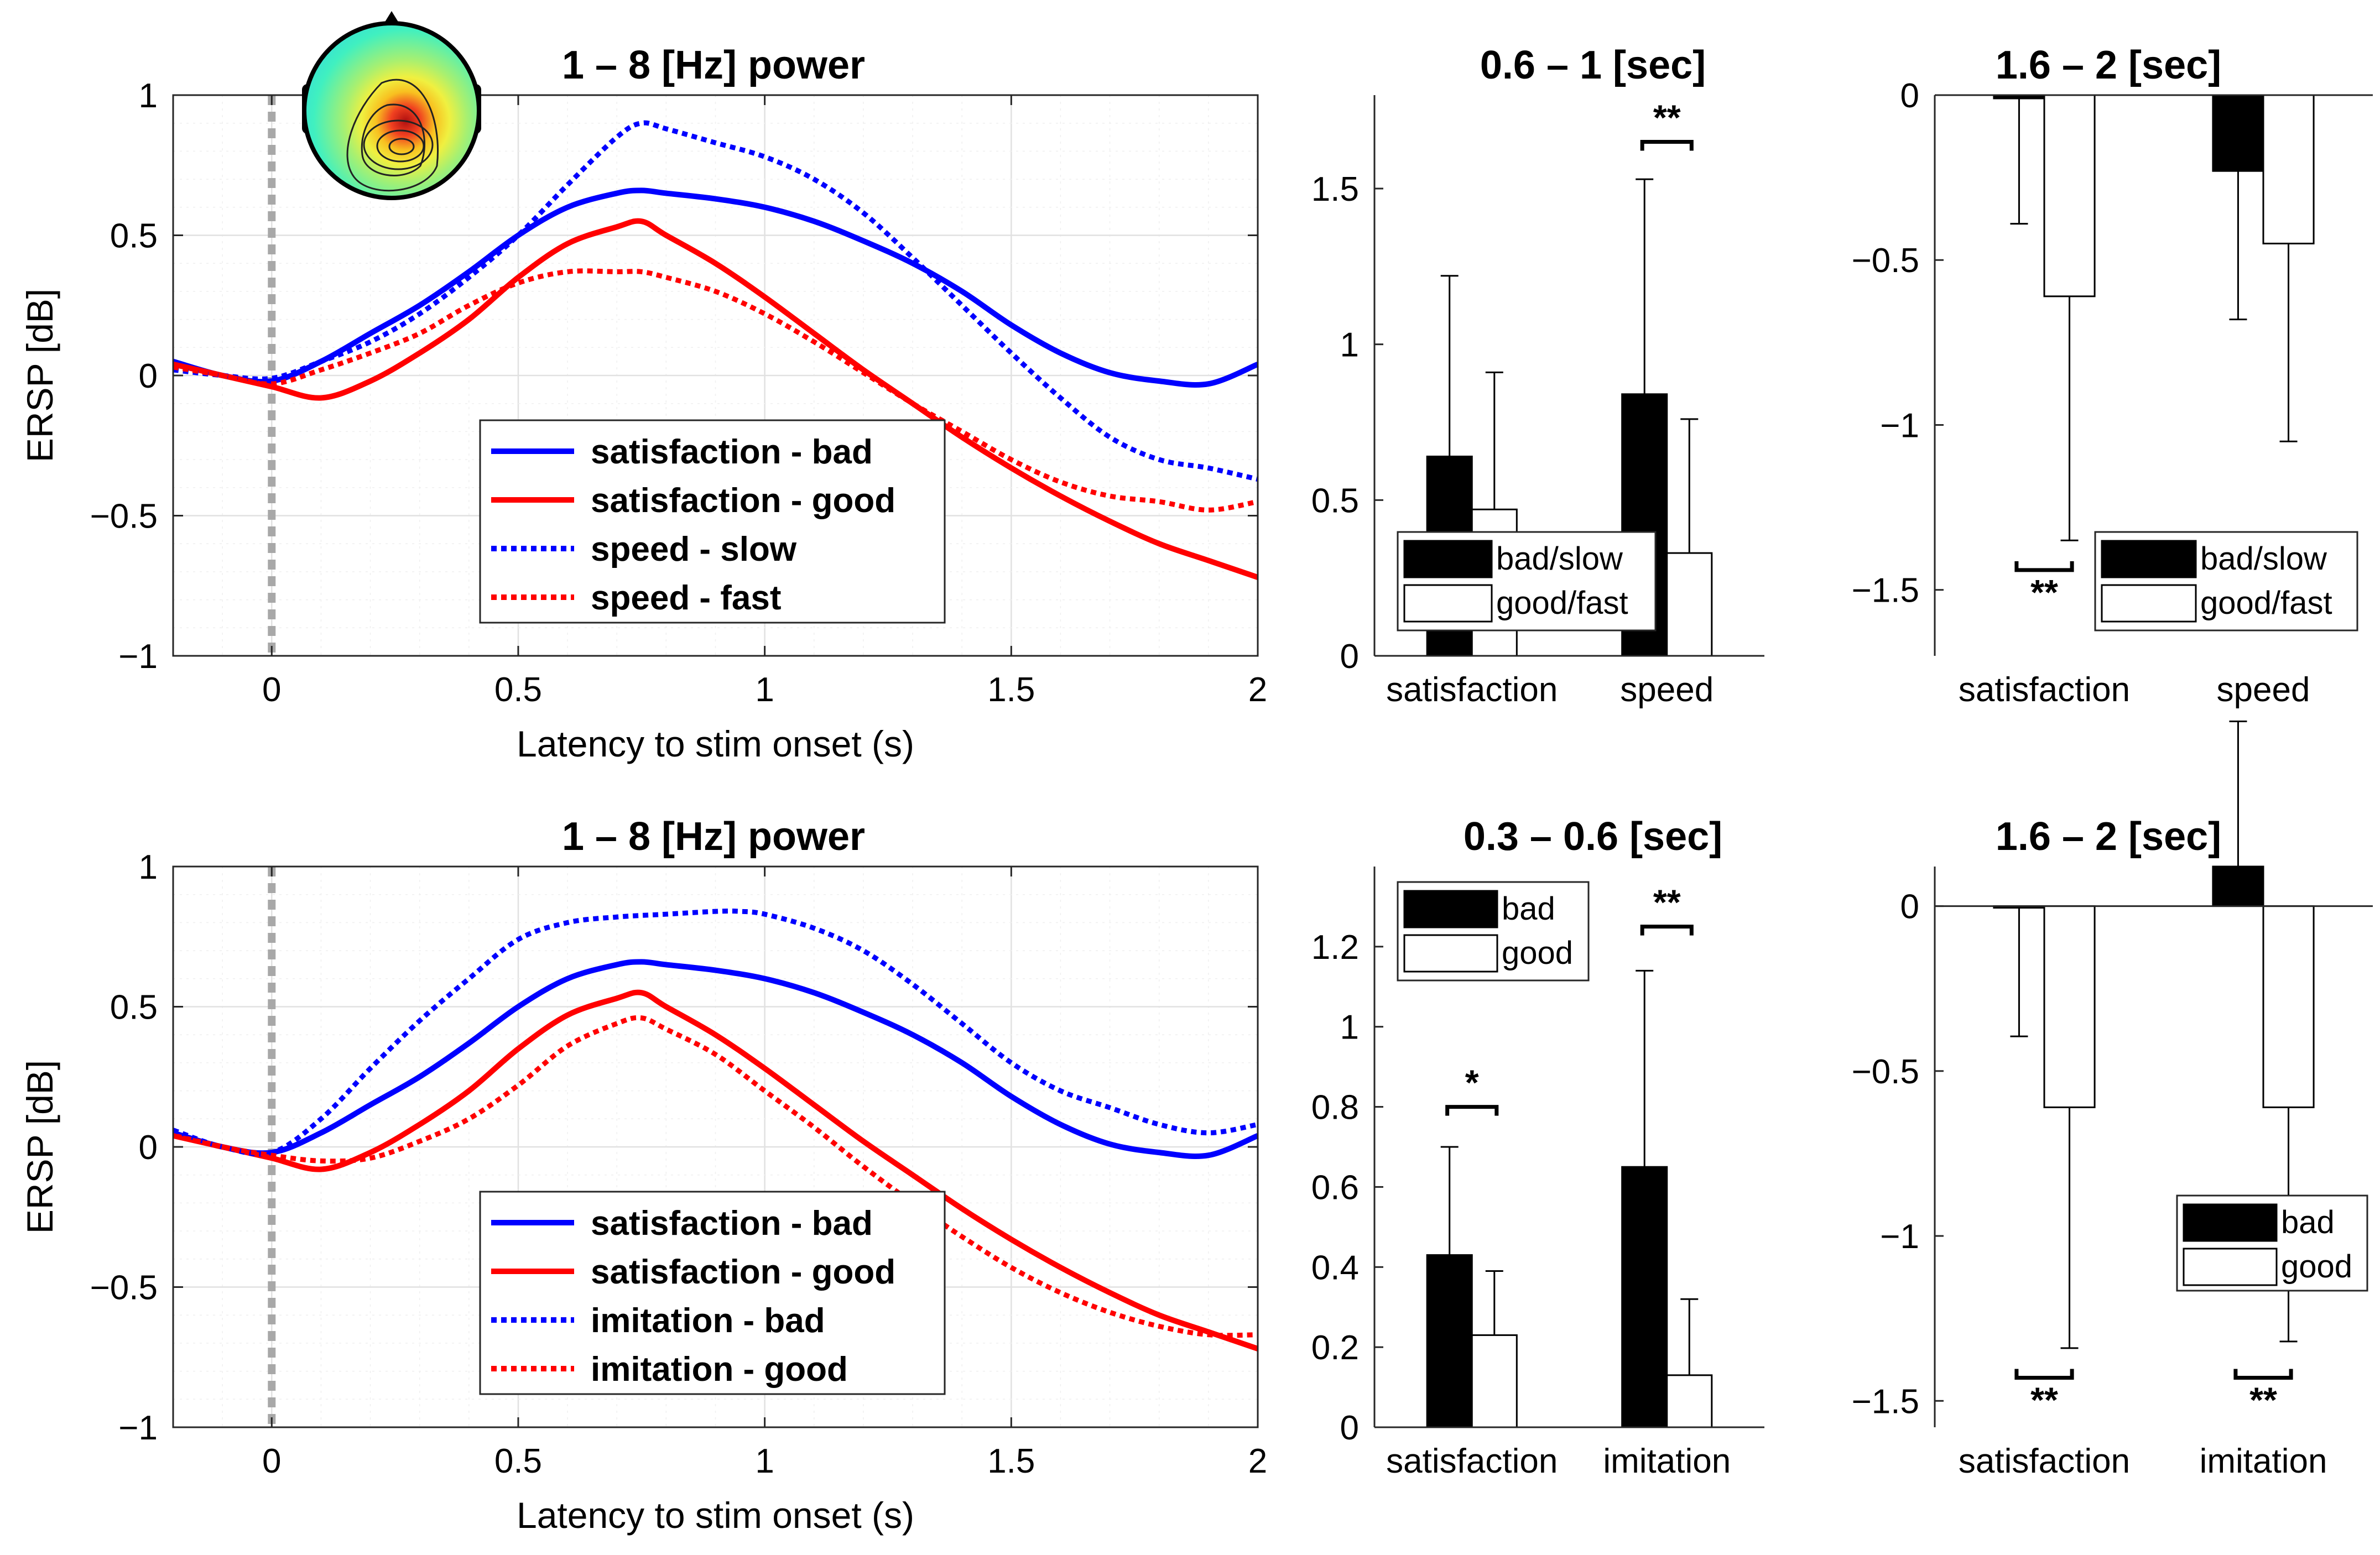 The width and height of the screenshot is (2380, 1555). Describe the element at coordinates (1472, 1083) in the screenshot. I see `significance-label: *` at that location.